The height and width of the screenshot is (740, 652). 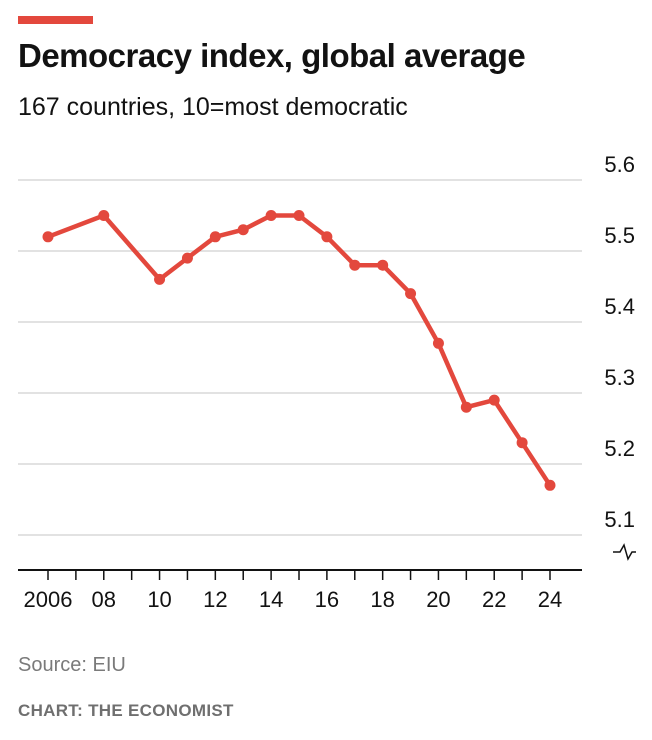 What do you see at coordinates (382, 599) in the screenshot?
I see `x-tick-label: 18` at bounding box center [382, 599].